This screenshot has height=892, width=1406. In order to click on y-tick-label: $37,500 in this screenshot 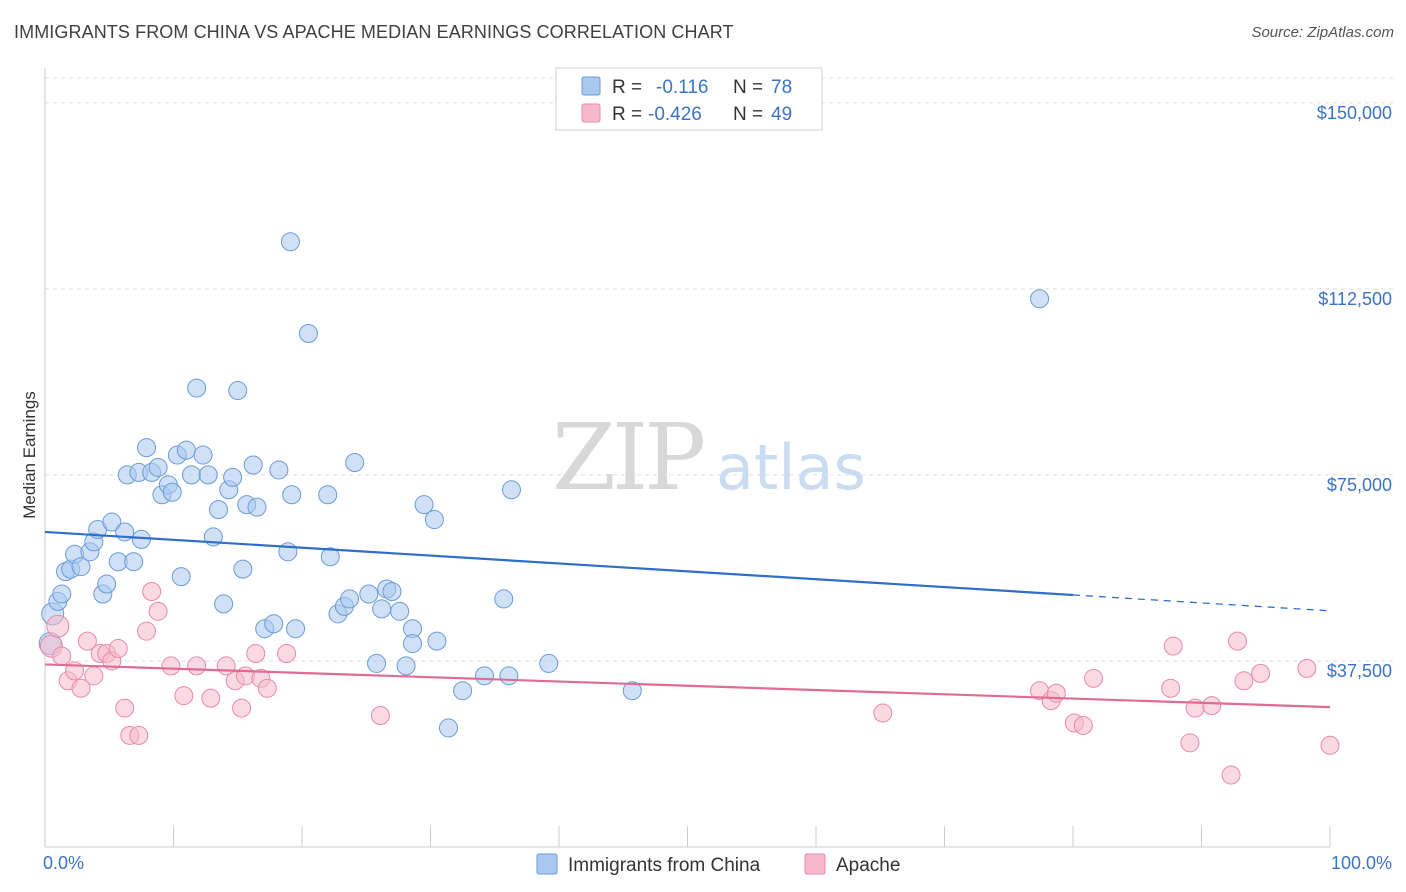, I will do `click(1359, 671)`.